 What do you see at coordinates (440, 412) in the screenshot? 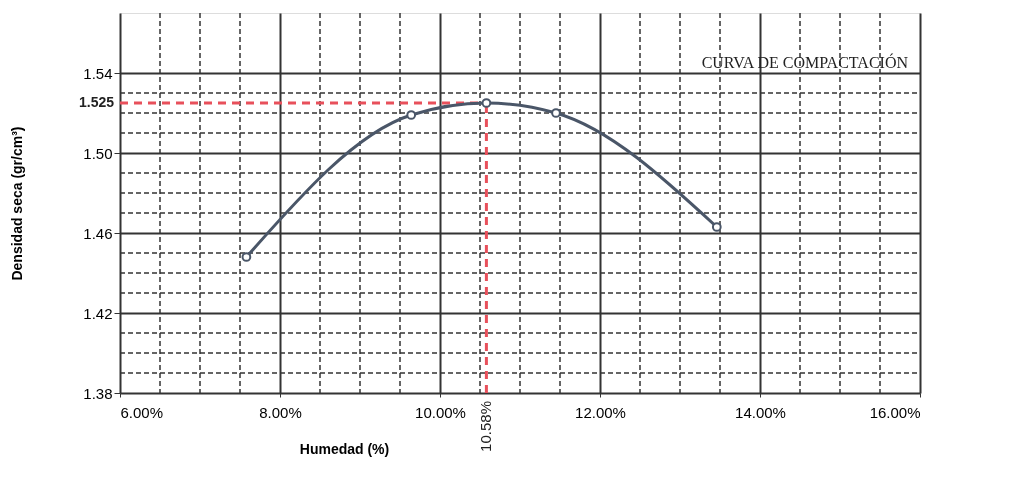
I see `x-tick-label: 10.00%` at bounding box center [440, 412].